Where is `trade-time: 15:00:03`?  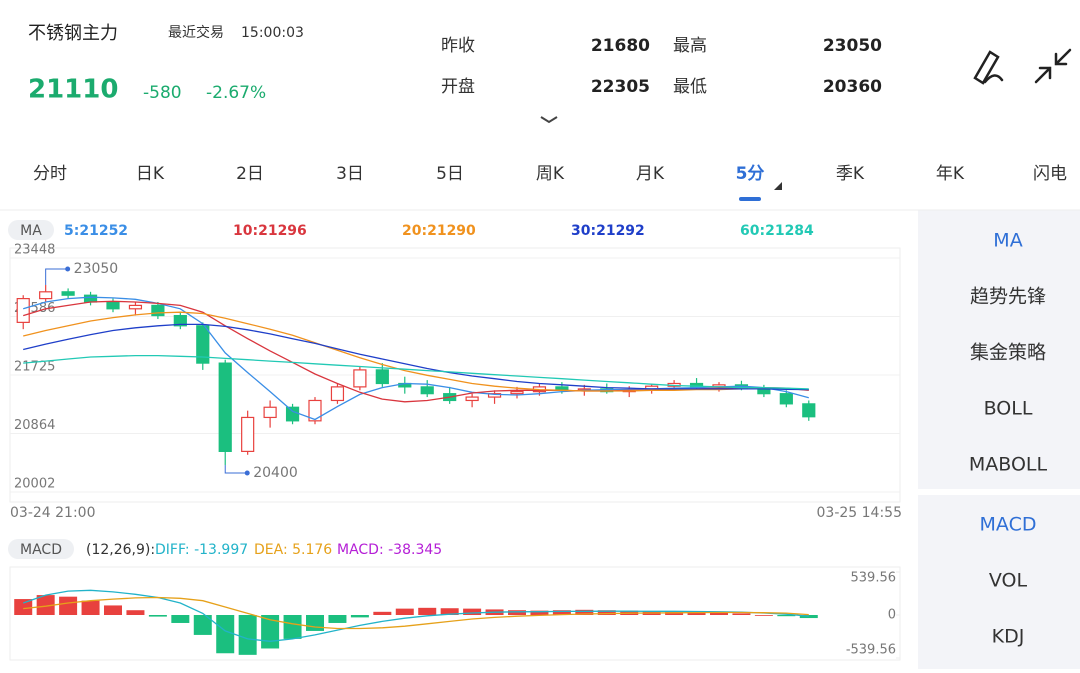 trade-time: 15:00:03 is located at coordinates (272, 33).